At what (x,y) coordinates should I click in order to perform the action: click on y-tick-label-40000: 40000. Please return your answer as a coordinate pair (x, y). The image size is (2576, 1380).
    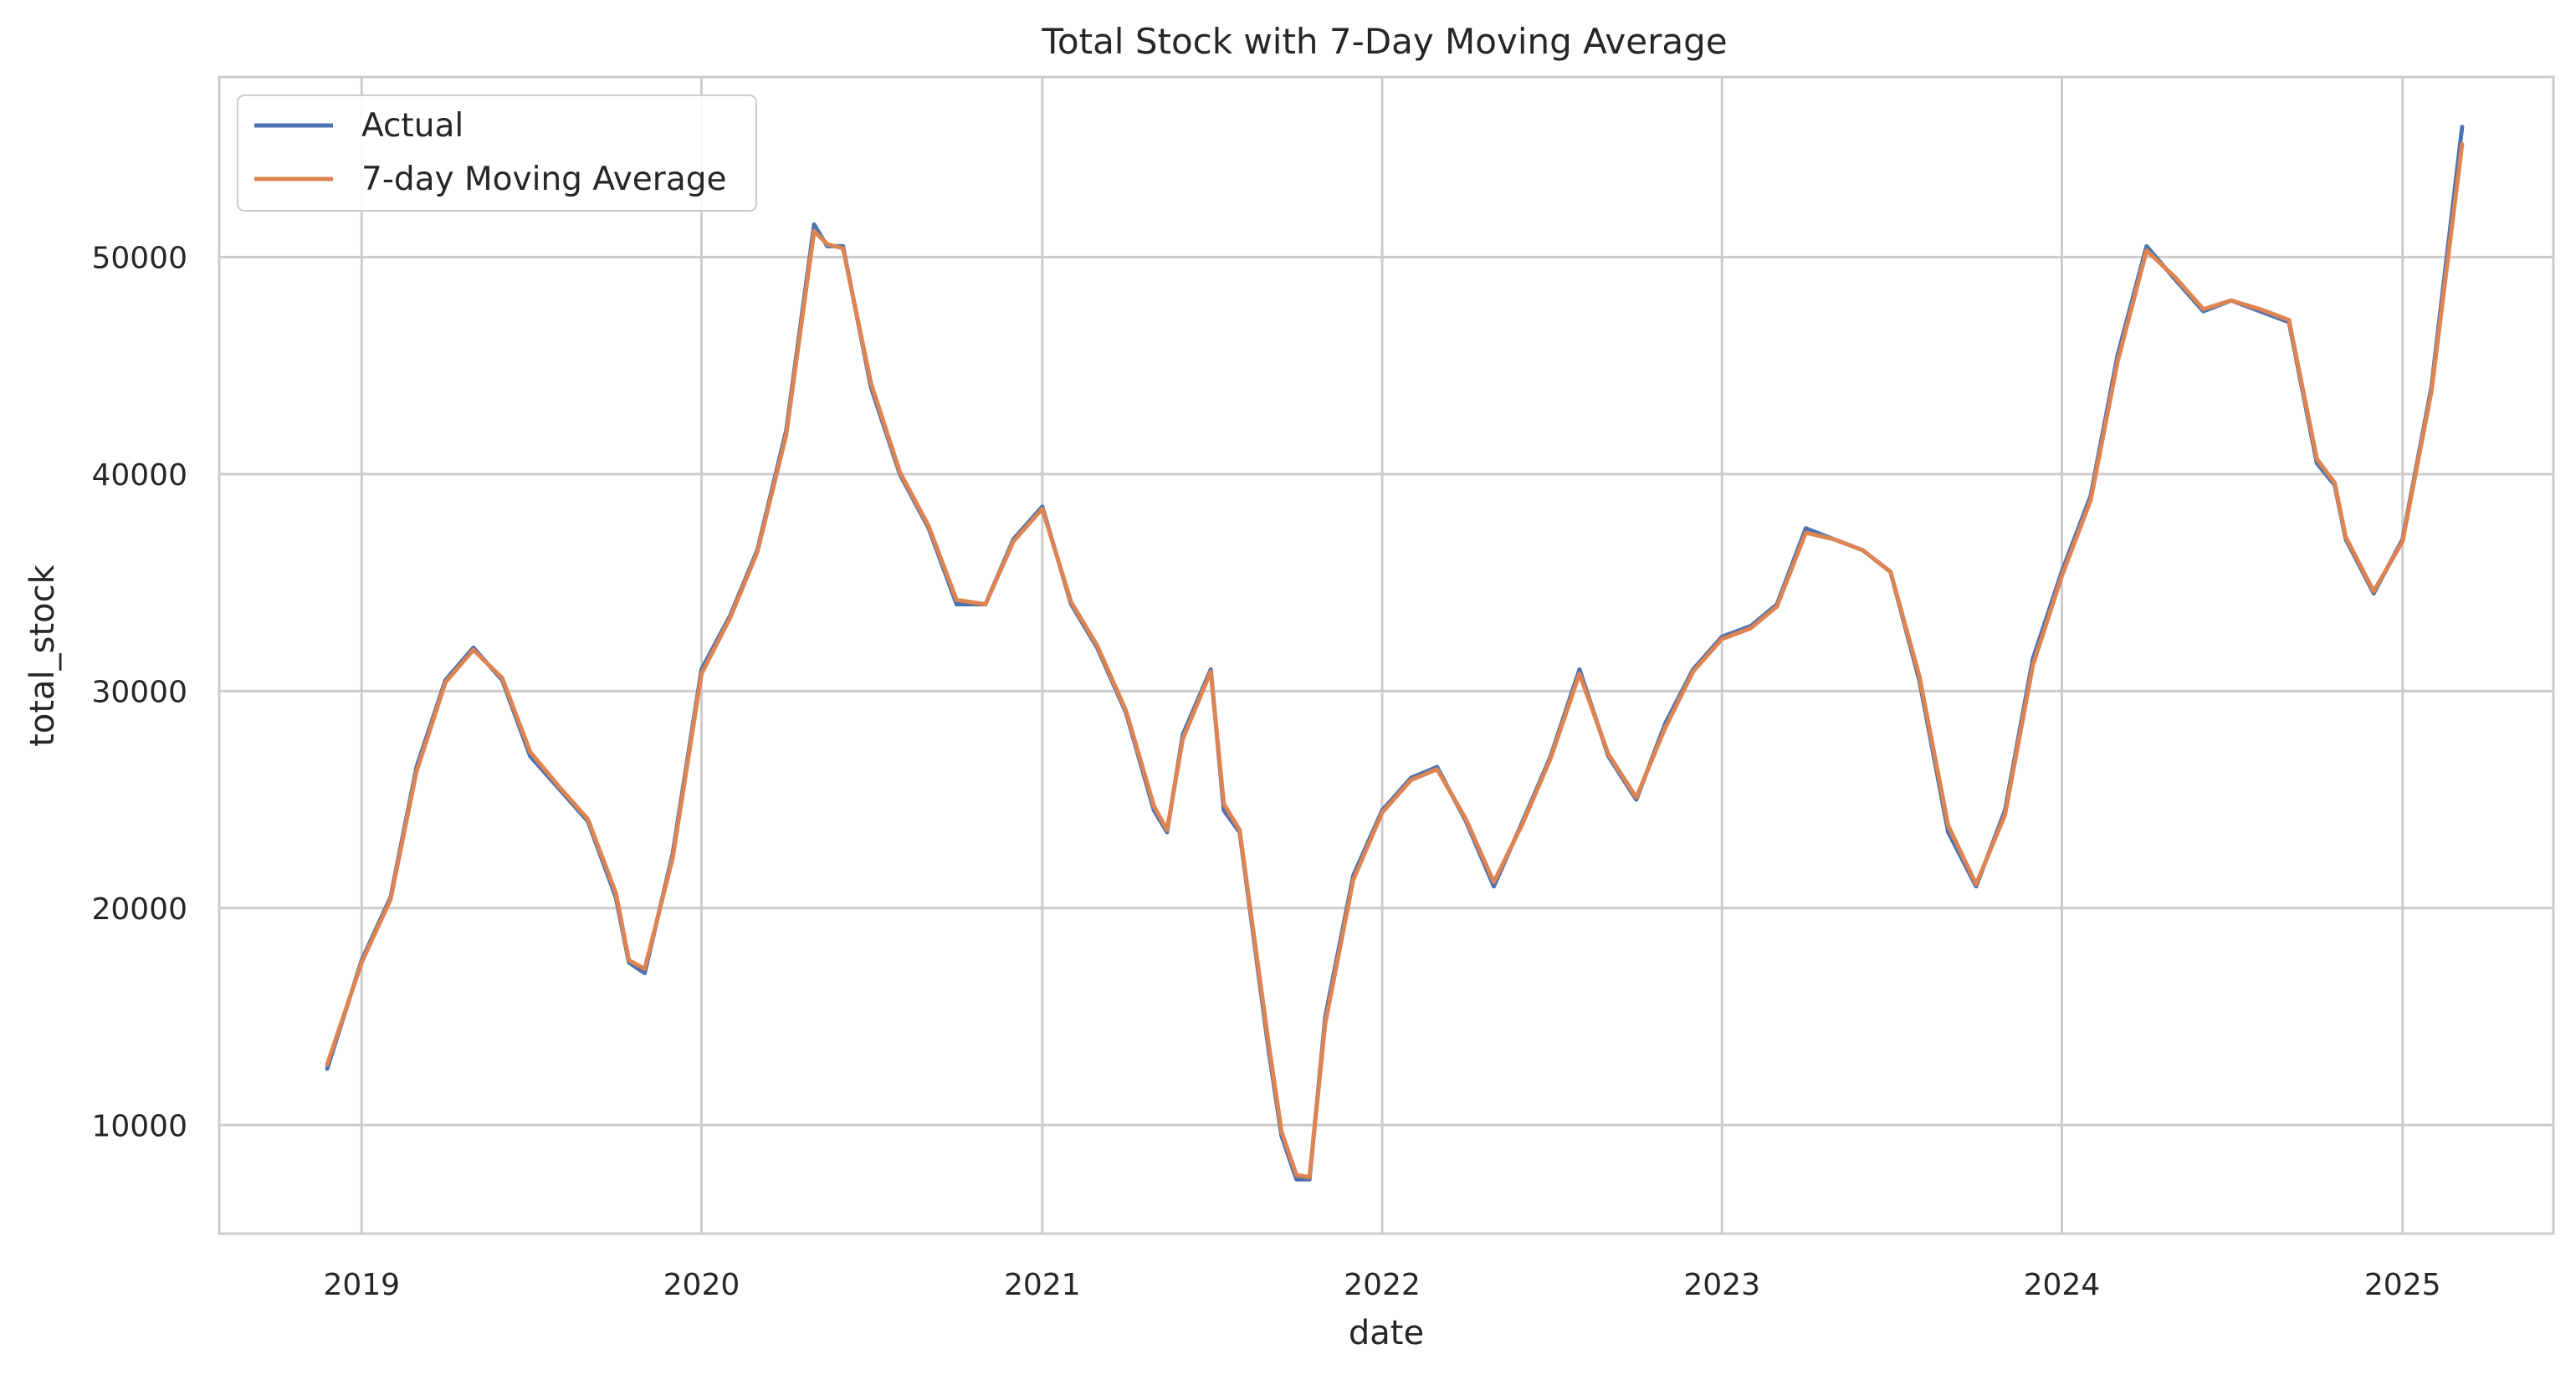
    Looking at the image, I should click on (139, 475).